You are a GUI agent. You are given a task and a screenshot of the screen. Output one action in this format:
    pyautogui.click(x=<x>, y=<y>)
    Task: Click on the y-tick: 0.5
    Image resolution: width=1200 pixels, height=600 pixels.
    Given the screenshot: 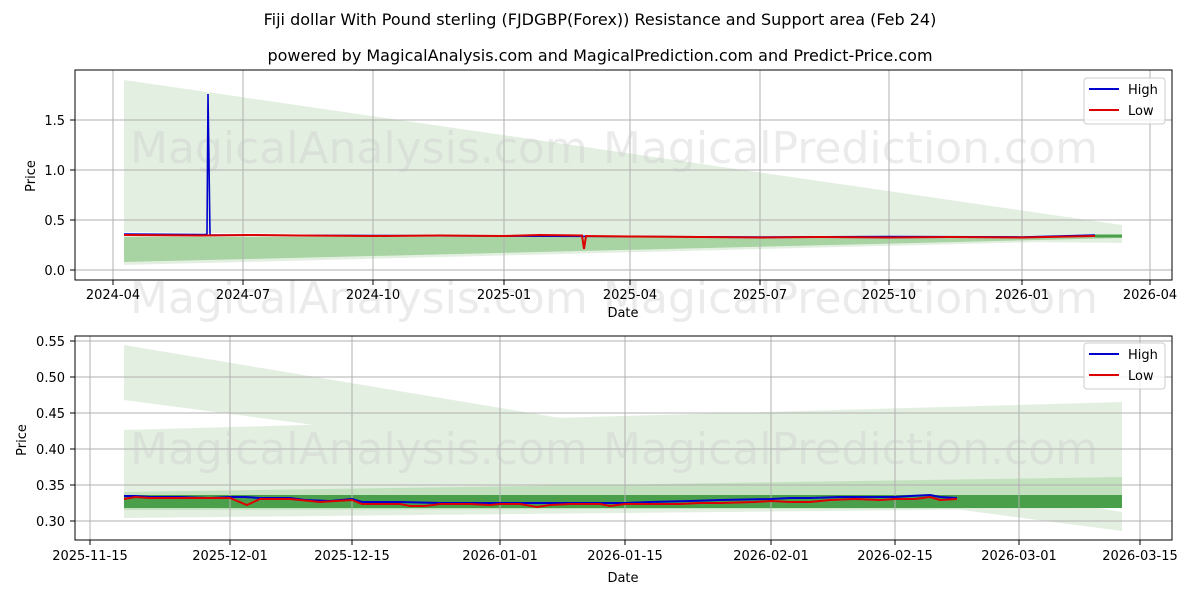 What is the action you would take?
    pyautogui.click(x=54, y=221)
    